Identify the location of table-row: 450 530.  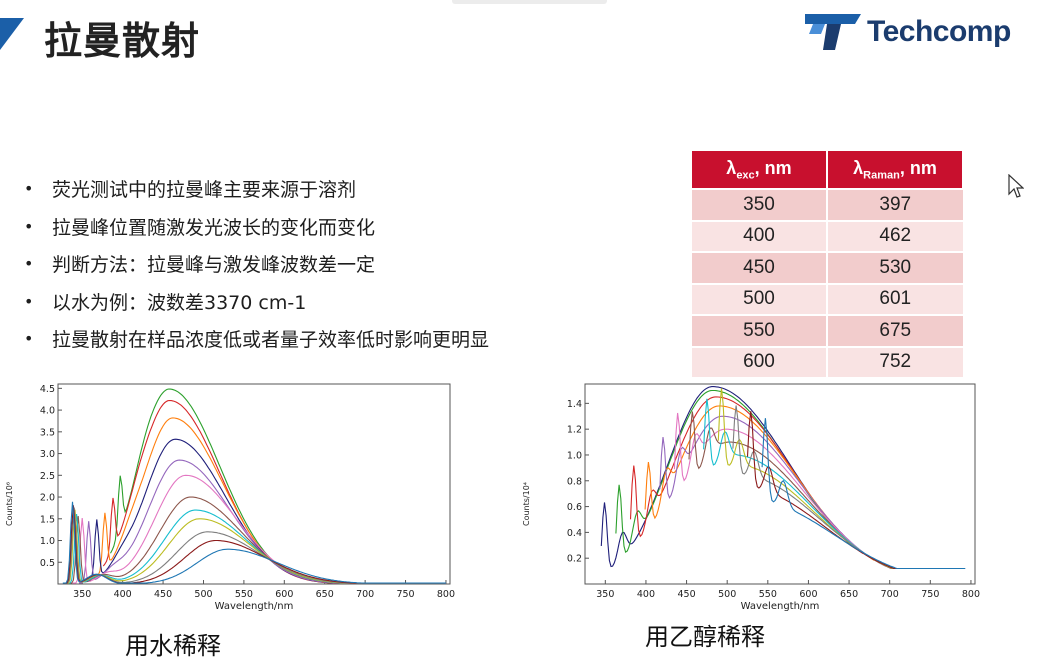
(827, 267).